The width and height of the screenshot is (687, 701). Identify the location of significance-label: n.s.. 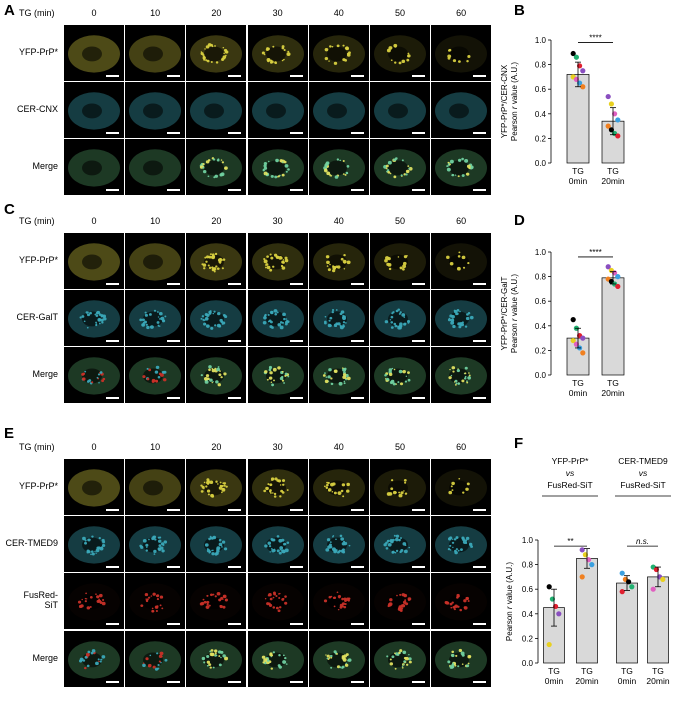
(642, 541).